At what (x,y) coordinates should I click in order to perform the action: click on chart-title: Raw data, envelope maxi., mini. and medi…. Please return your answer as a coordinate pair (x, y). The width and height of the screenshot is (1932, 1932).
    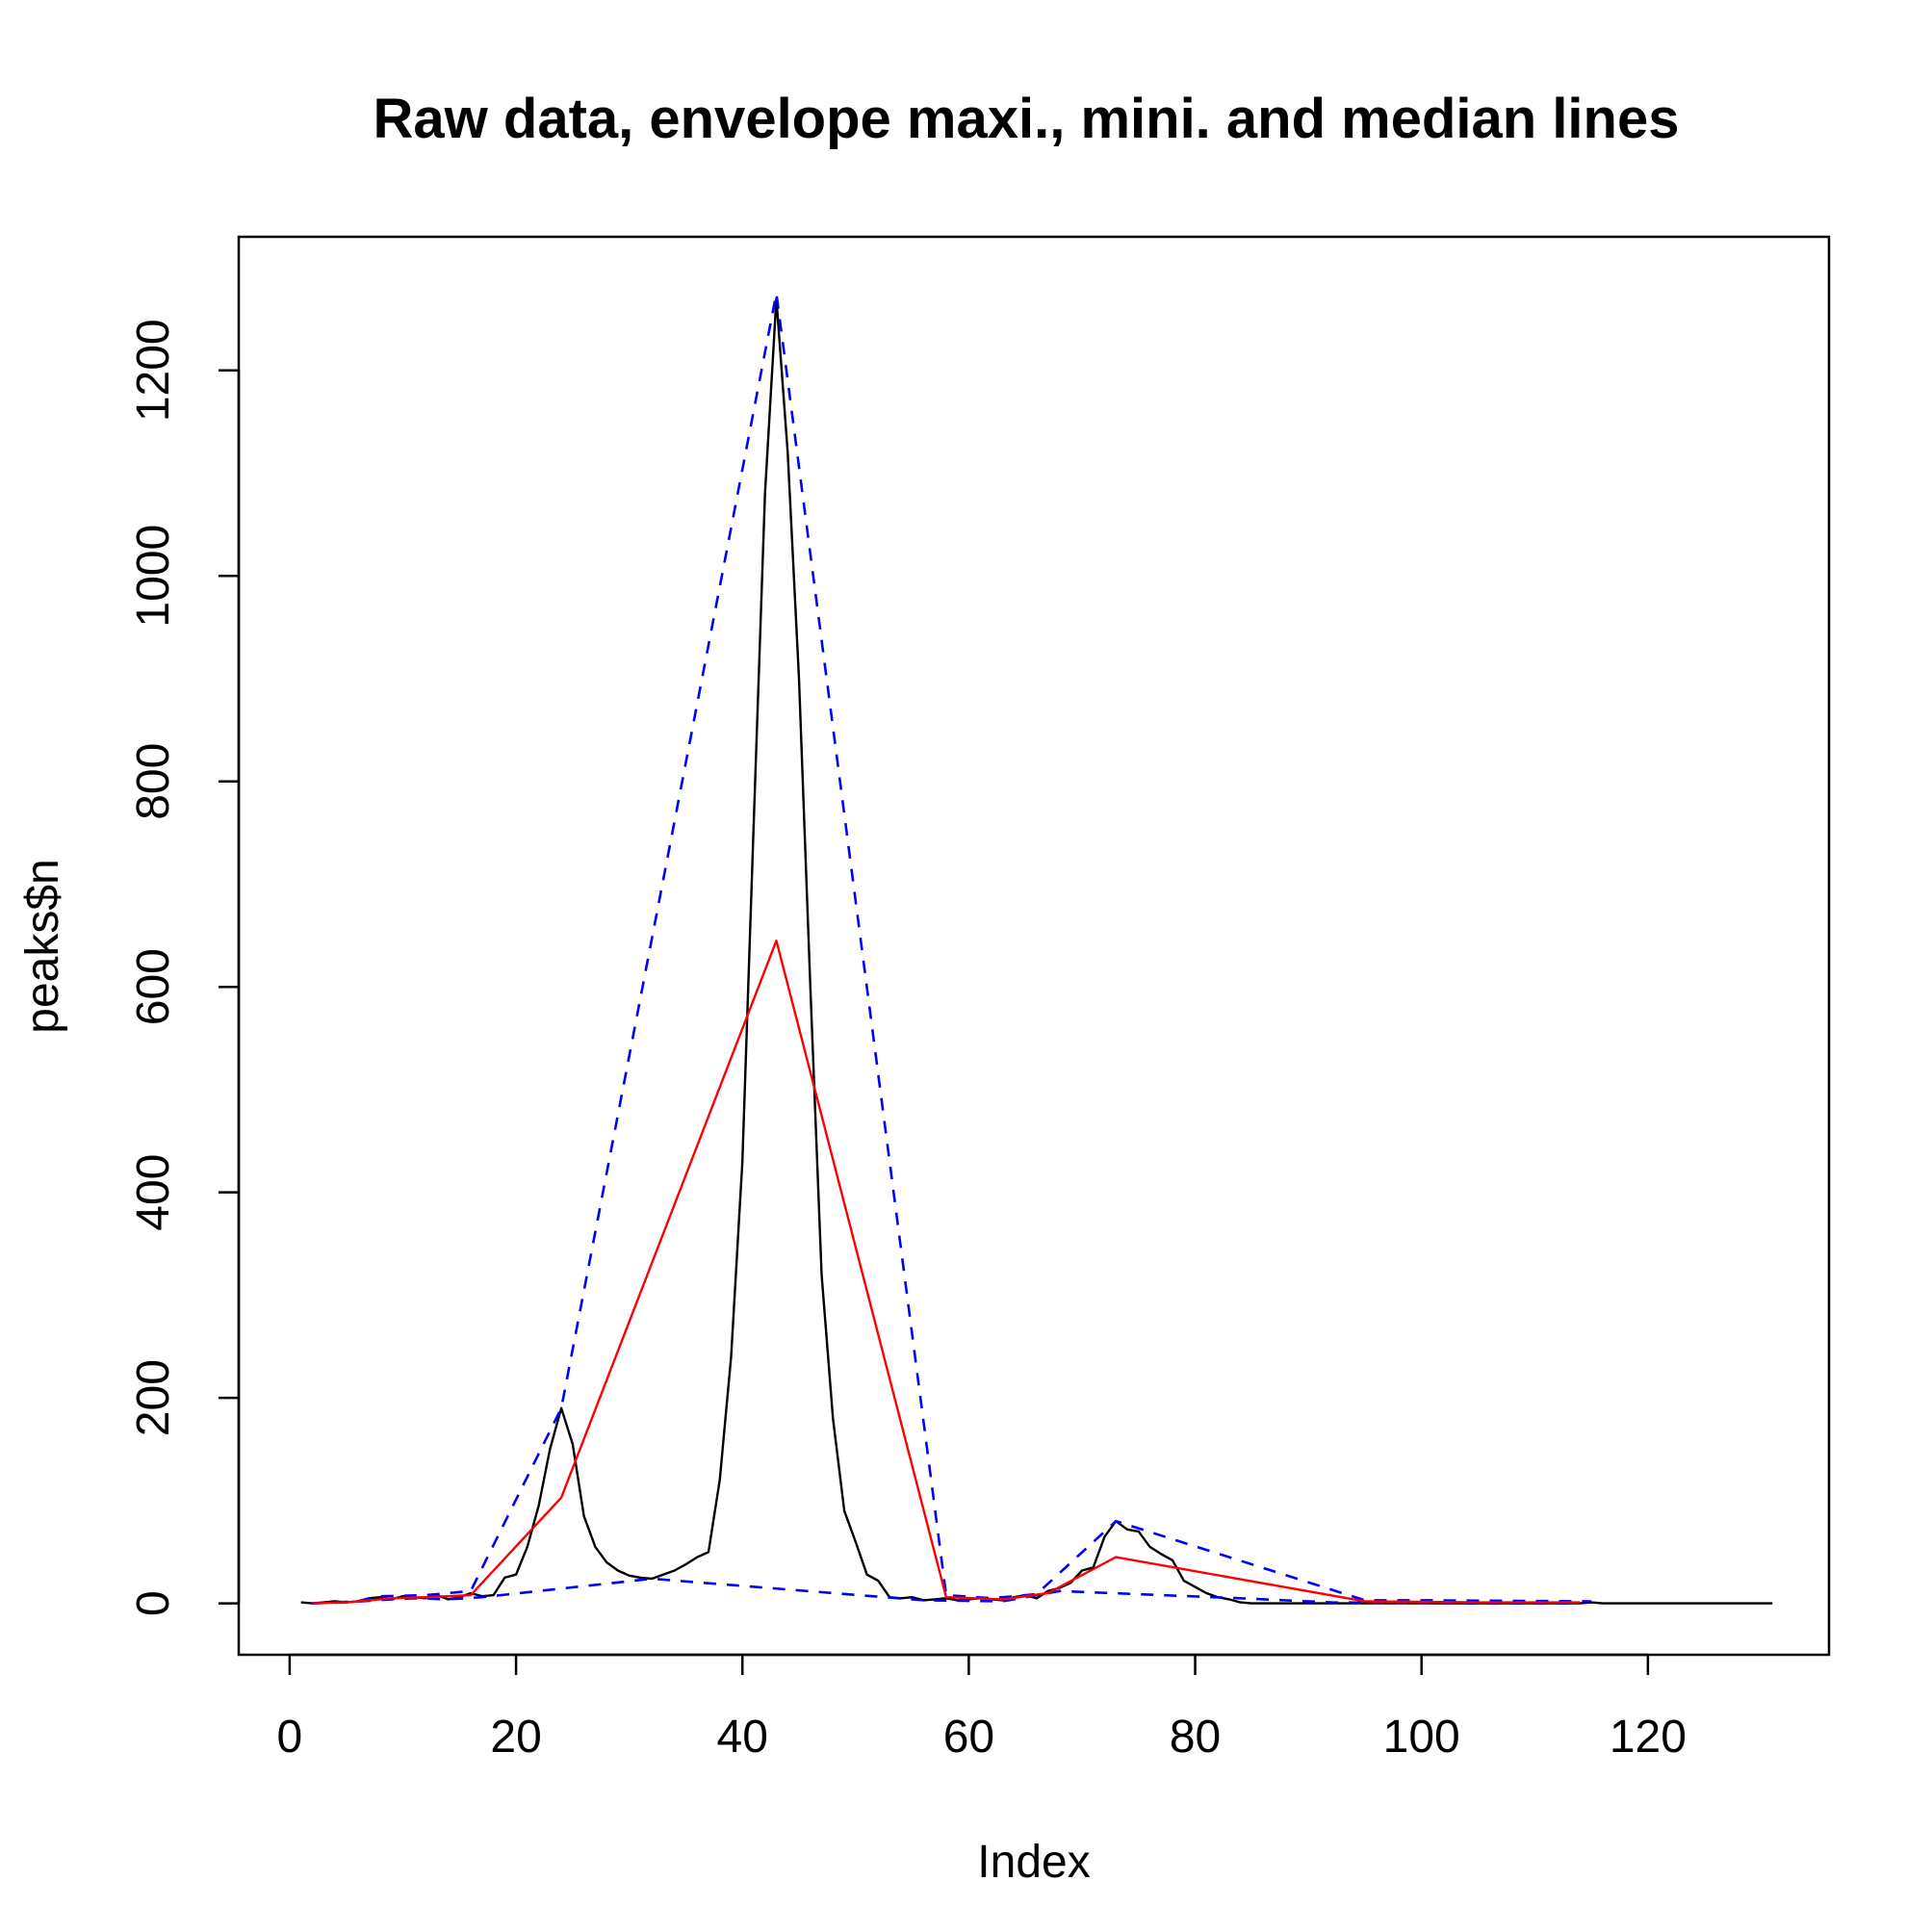
    Looking at the image, I should click on (1027, 119).